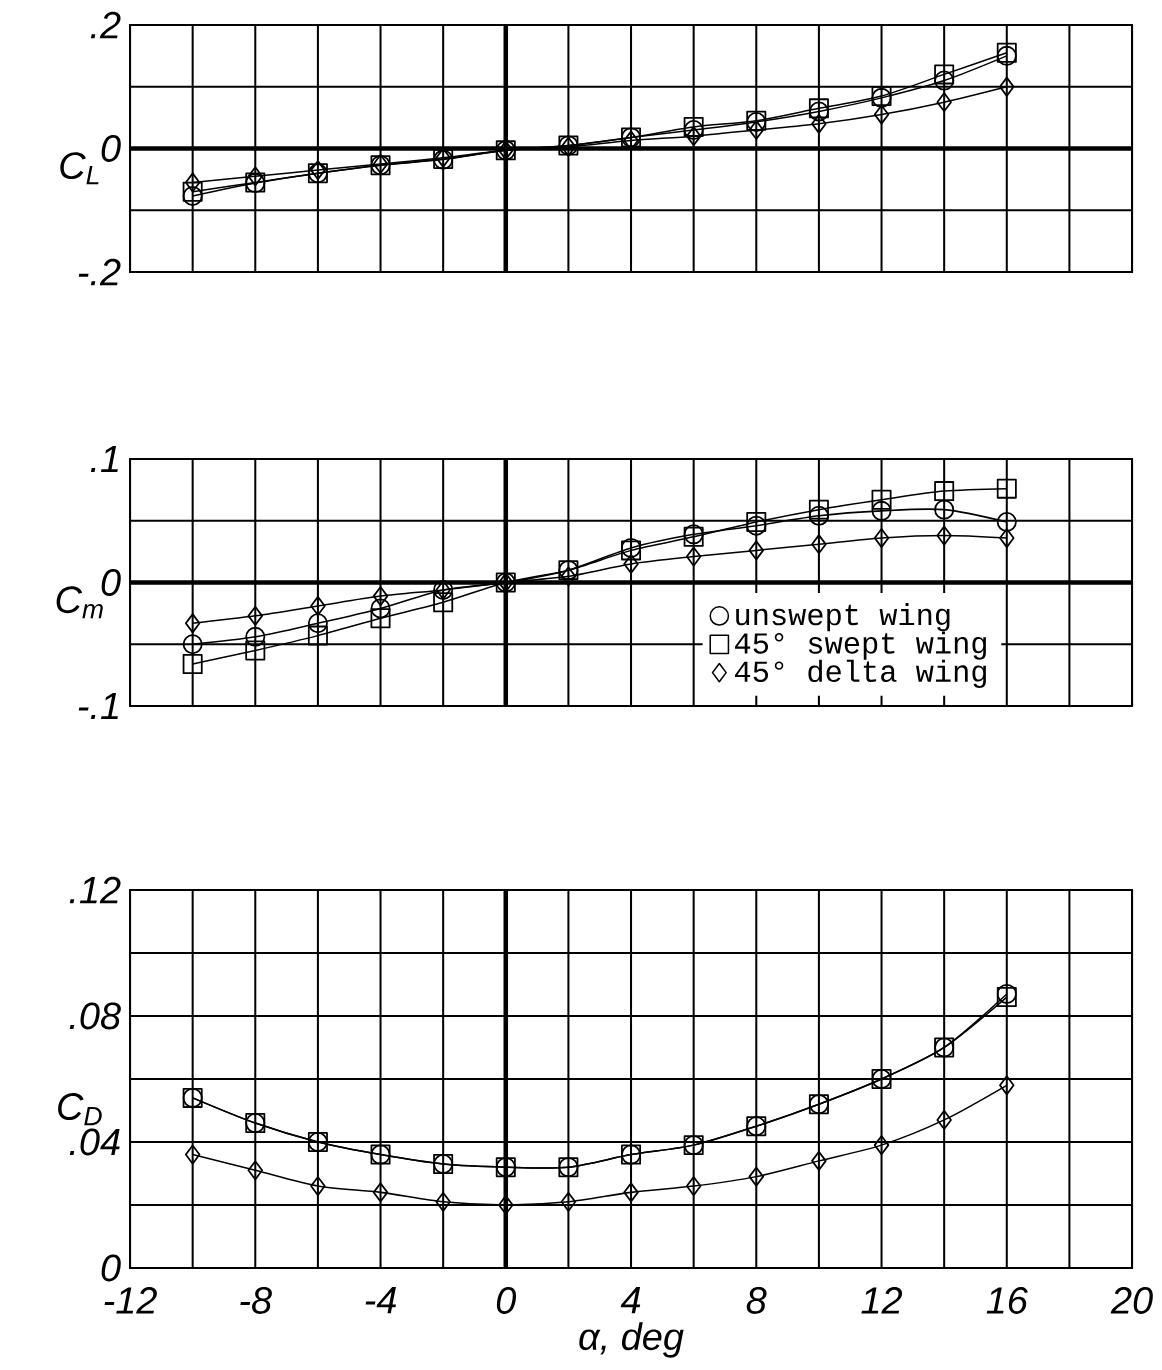 This screenshot has height=1370, width=1162. What do you see at coordinates (630, 1300) in the screenshot?
I see `x-tick-label: 4` at bounding box center [630, 1300].